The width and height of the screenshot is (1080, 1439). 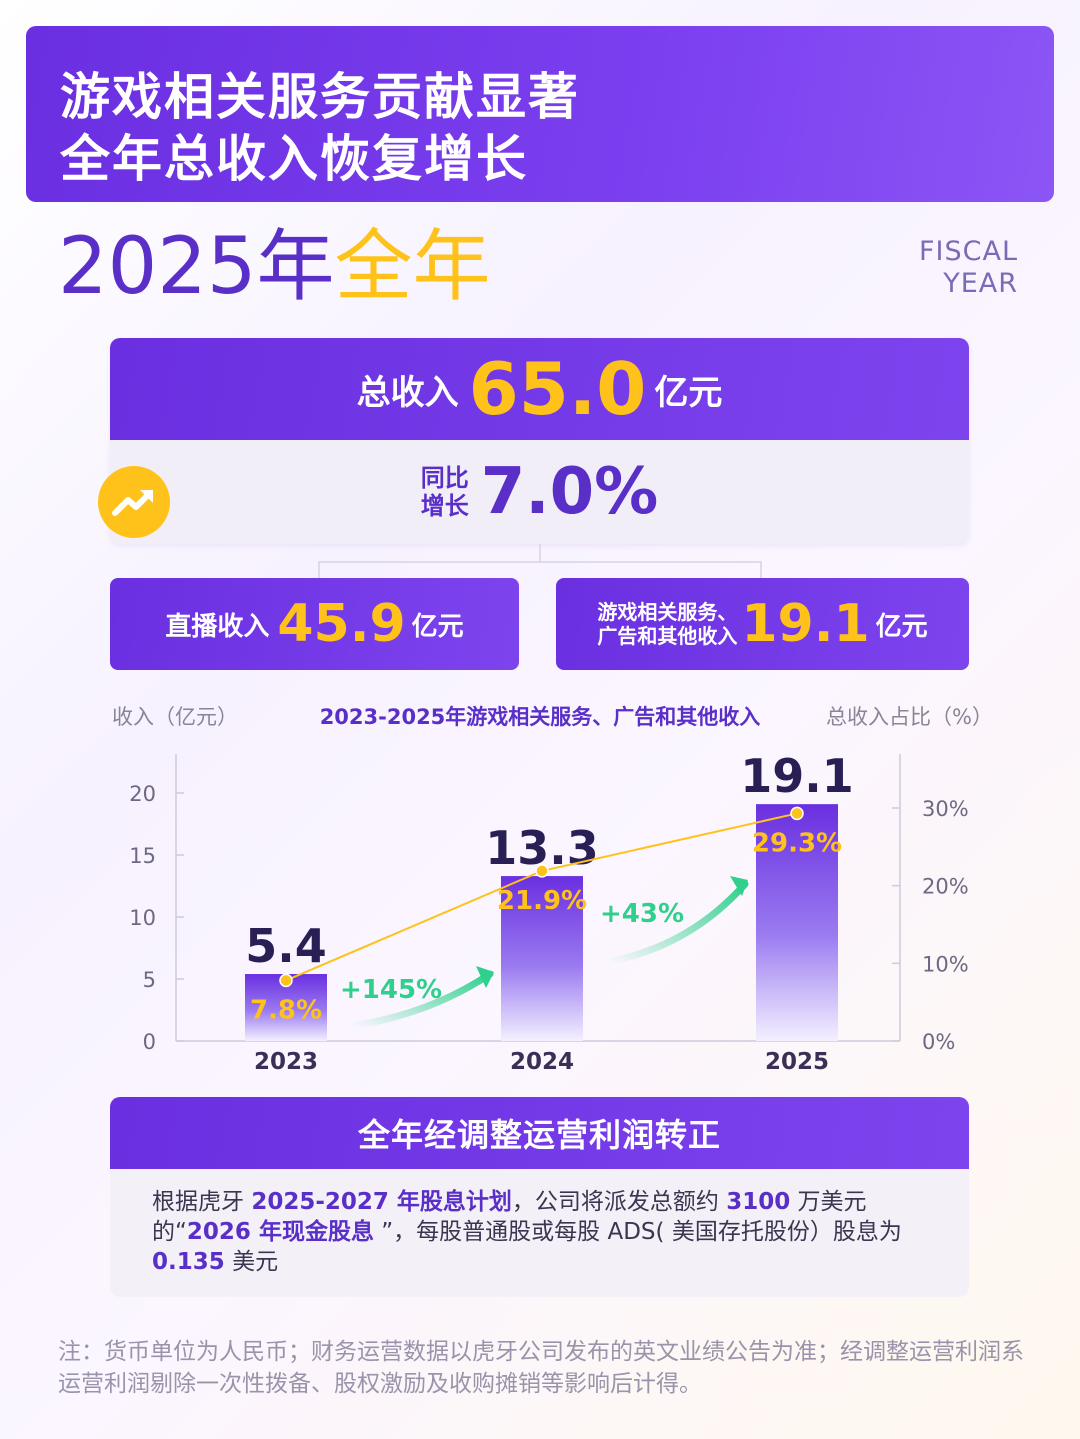 I want to click on fiscal-line-2: YEAR, so click(x=980, y=283).